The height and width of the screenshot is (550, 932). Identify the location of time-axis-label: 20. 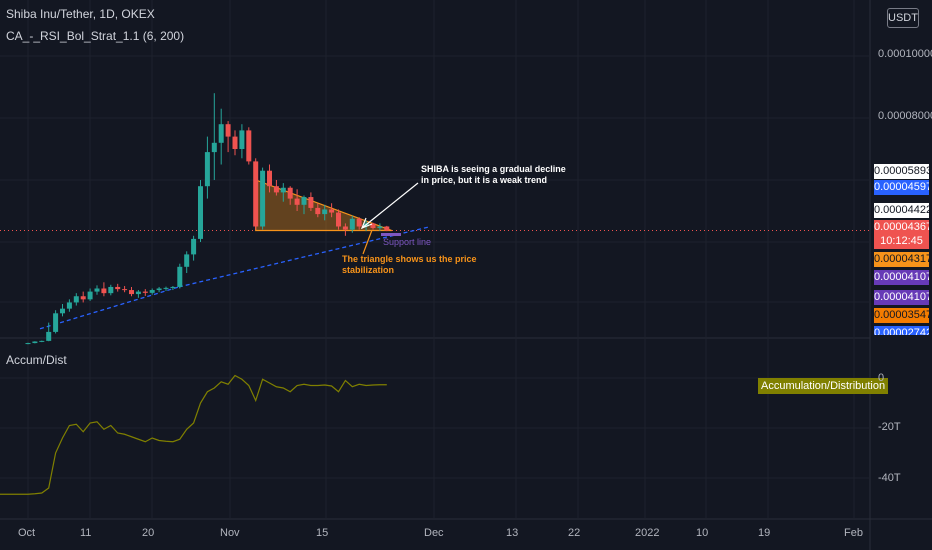
(148, 533).